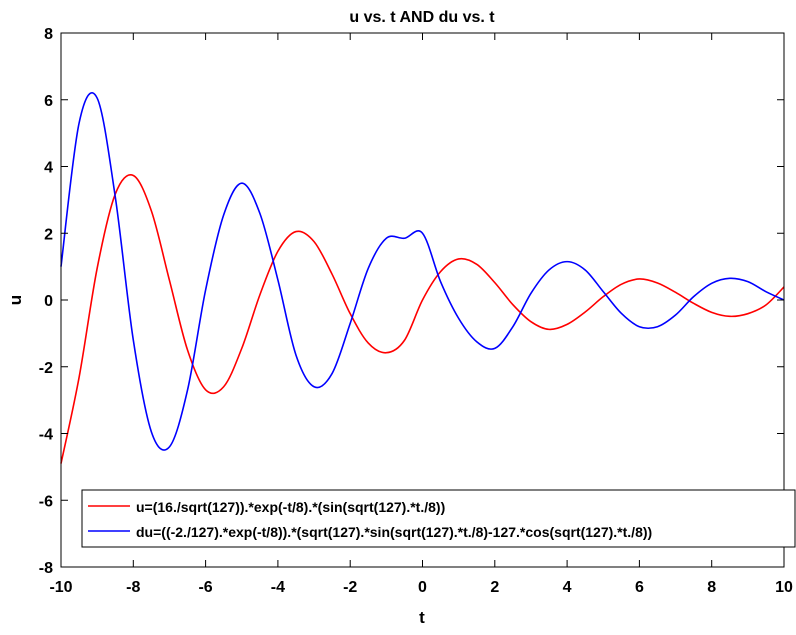 The width and height of the screenshot is (796, 635). I want to click on y-tick-label: 6, so click(48, 101).